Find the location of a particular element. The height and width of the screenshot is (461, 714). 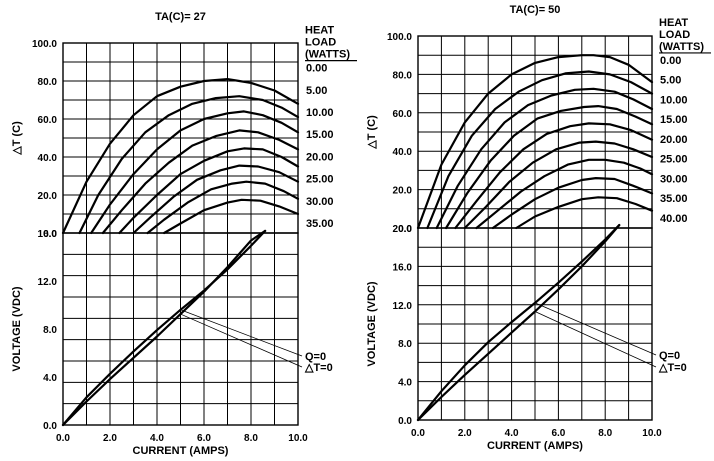

x-tick-label: 10.0 is located at coordinates (298, 438).